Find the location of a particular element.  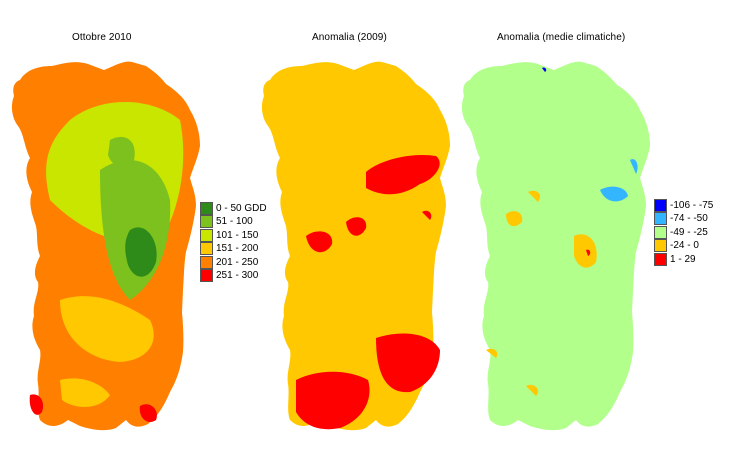

legend-label: -74 - -50 is located at coordinates (689, 219).